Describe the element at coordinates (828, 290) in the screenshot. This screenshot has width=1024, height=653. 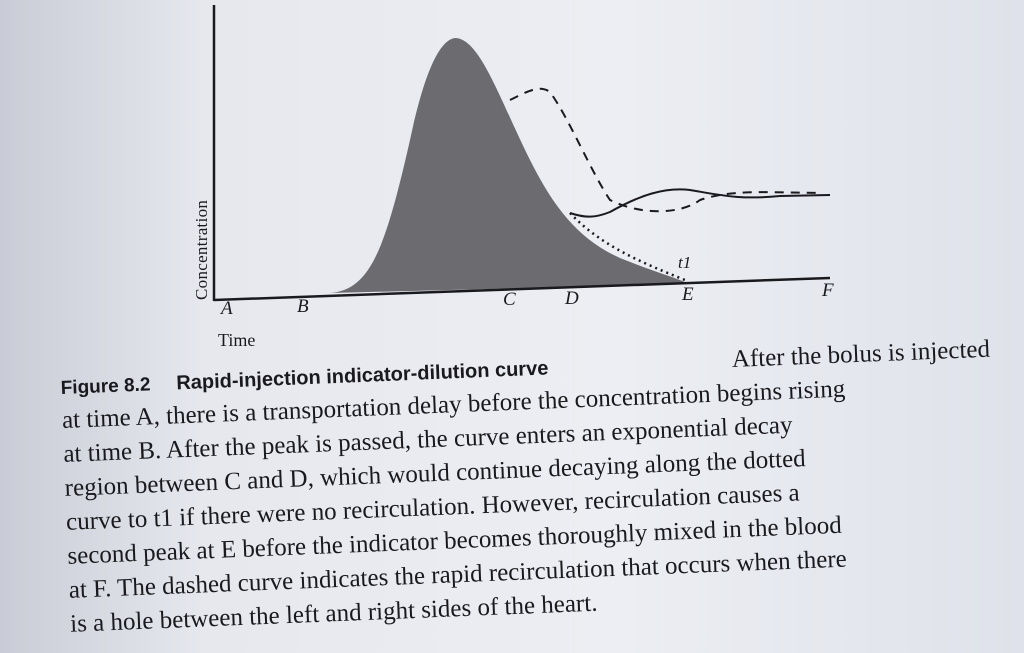
I see `label-f: F` at that location.